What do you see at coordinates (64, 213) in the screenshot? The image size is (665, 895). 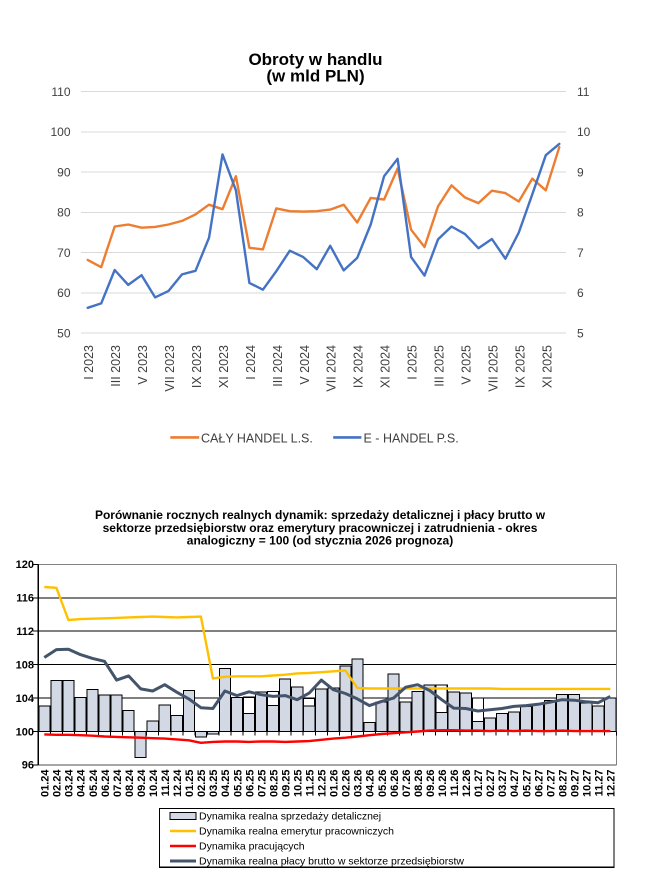 I see `svg-text: 80` at bounding box center [64, 213].